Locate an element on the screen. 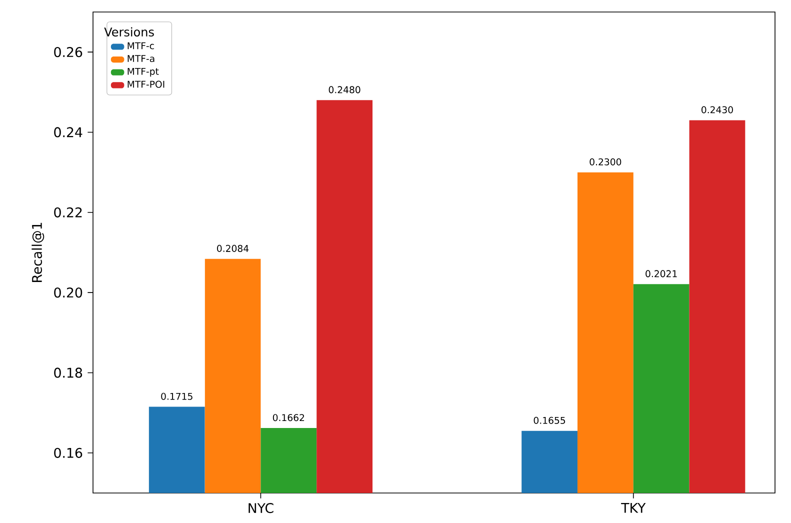 Image resolution: width=791 pixels, height=523 pixels. data-label: 0.1662 is located at coordinates (288, 418).